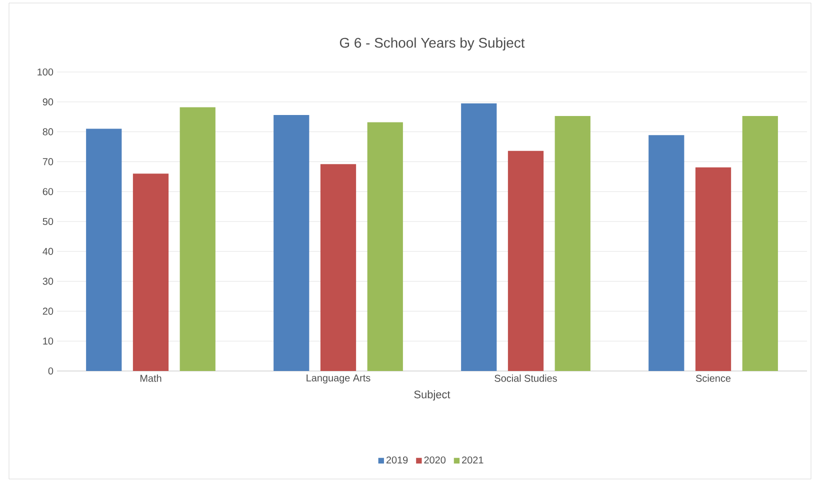  I want to click on y-tick-label: 30, so click(48, 281).